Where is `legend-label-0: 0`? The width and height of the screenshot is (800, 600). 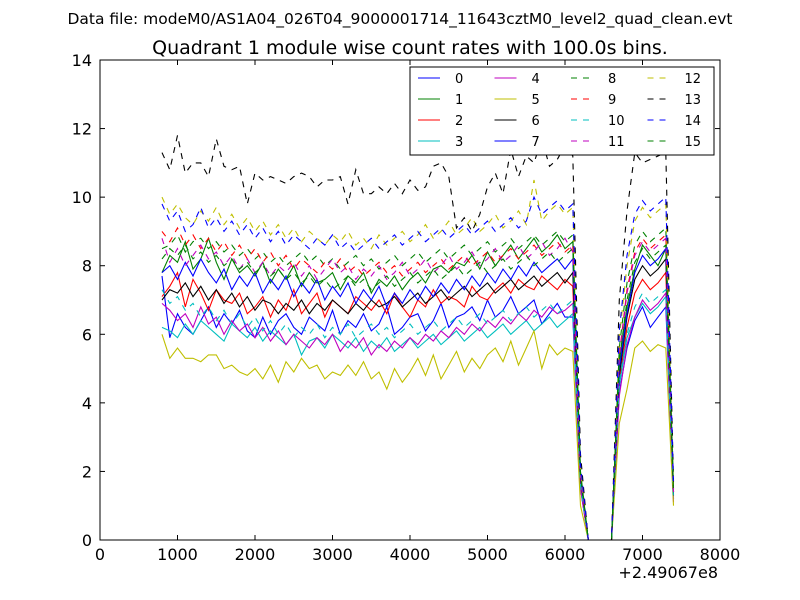
legend-label-0: 0 is located at coordinates (459, 79).